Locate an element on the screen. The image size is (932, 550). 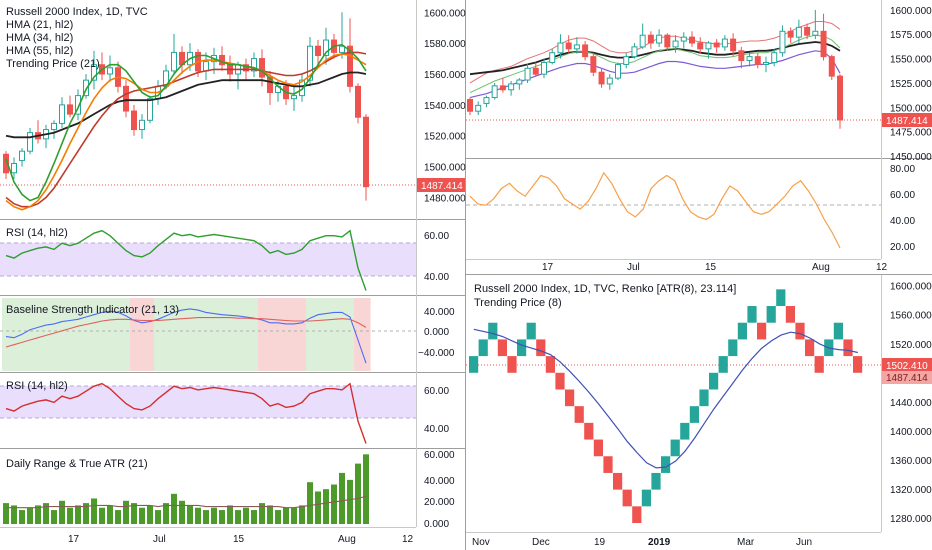
left-xtick-1: Jul is located at coordinates (159, 539).